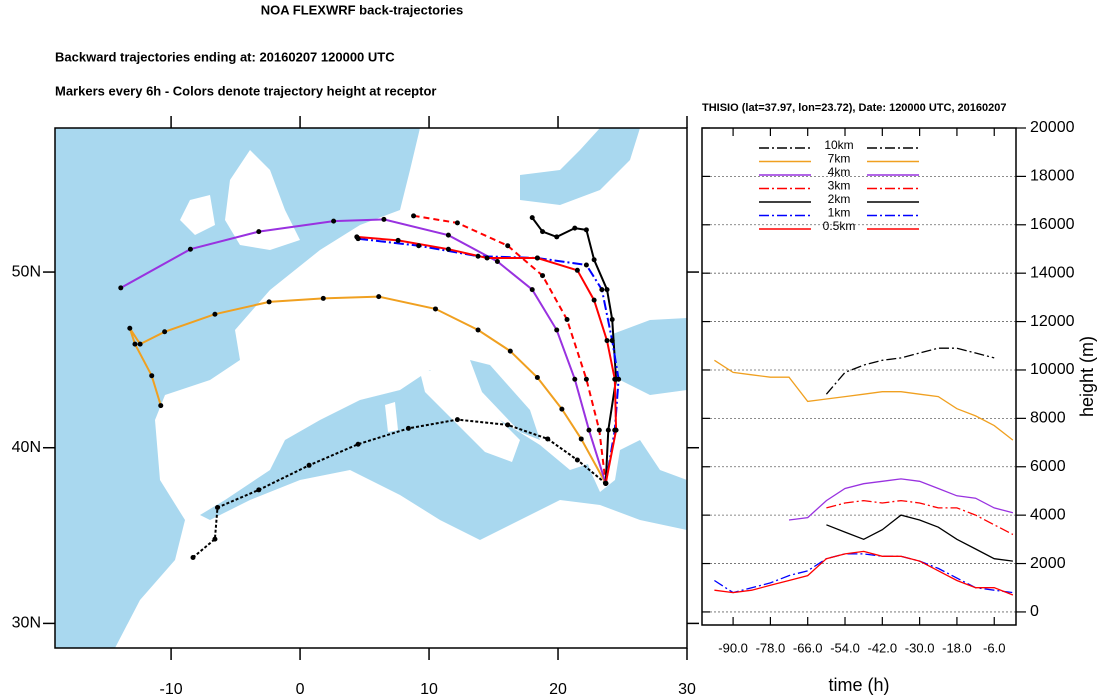 This screenshot has width=1100, height=700. Describe the element at coordinates (1052, 272) in the screenshot. I see `y-tick-label: 14000` at that location.